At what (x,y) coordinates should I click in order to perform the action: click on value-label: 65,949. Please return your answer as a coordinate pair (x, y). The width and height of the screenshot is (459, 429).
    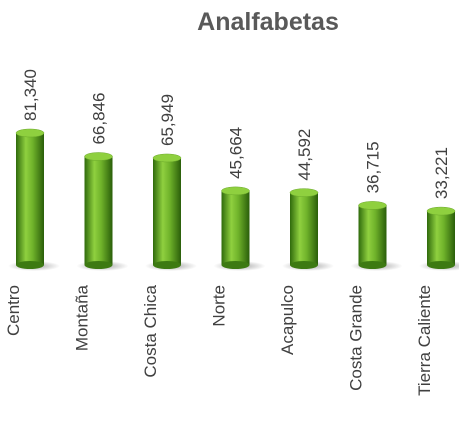
    Looking at the image, I should click on (167, 120).